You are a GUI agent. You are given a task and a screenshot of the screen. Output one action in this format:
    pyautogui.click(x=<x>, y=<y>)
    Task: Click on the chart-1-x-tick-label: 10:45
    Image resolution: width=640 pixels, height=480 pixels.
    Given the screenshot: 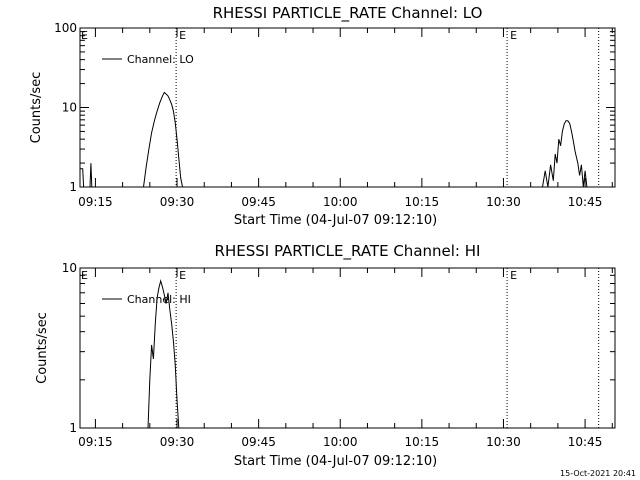 What is the action you would take?
    pyautogui.click(x=585, y=442)
    